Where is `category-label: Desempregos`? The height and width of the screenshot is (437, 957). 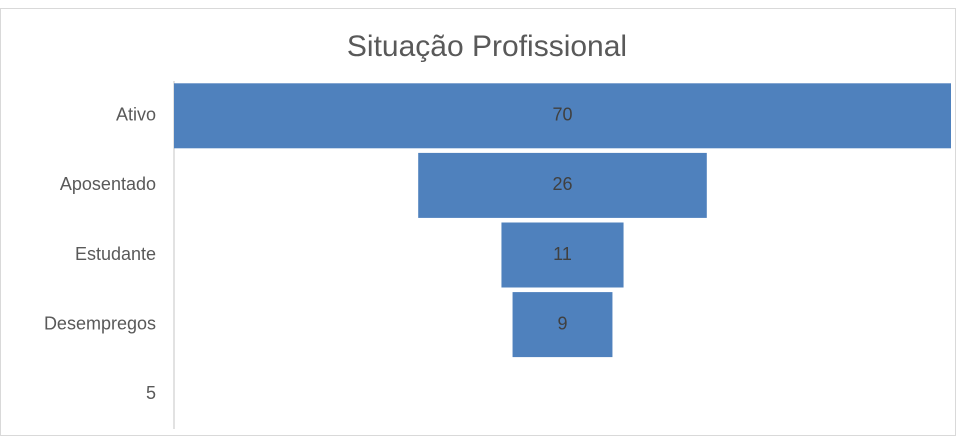
category-label: Desempregos is located at coordinates (100, 323).